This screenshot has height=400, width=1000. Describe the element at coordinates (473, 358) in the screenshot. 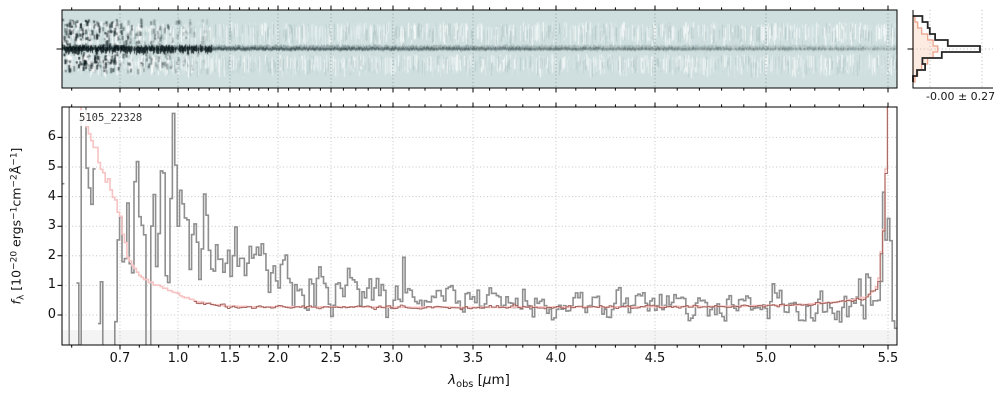

I see `x-tick-label: 3.5` at that location.